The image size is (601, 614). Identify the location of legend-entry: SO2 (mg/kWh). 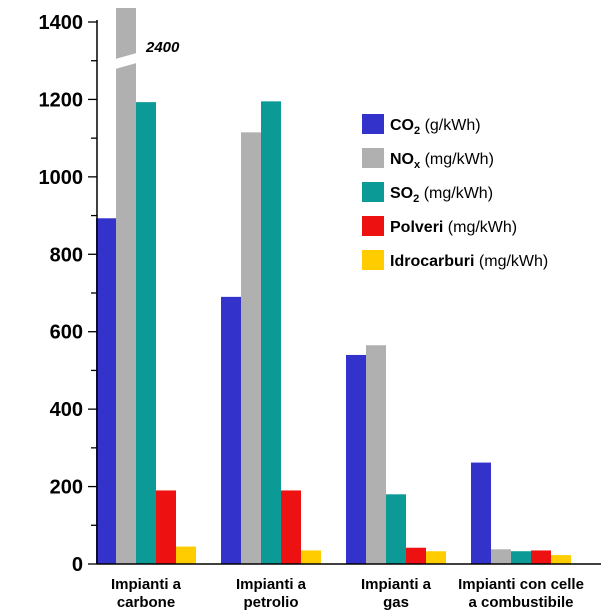
(441, 195).